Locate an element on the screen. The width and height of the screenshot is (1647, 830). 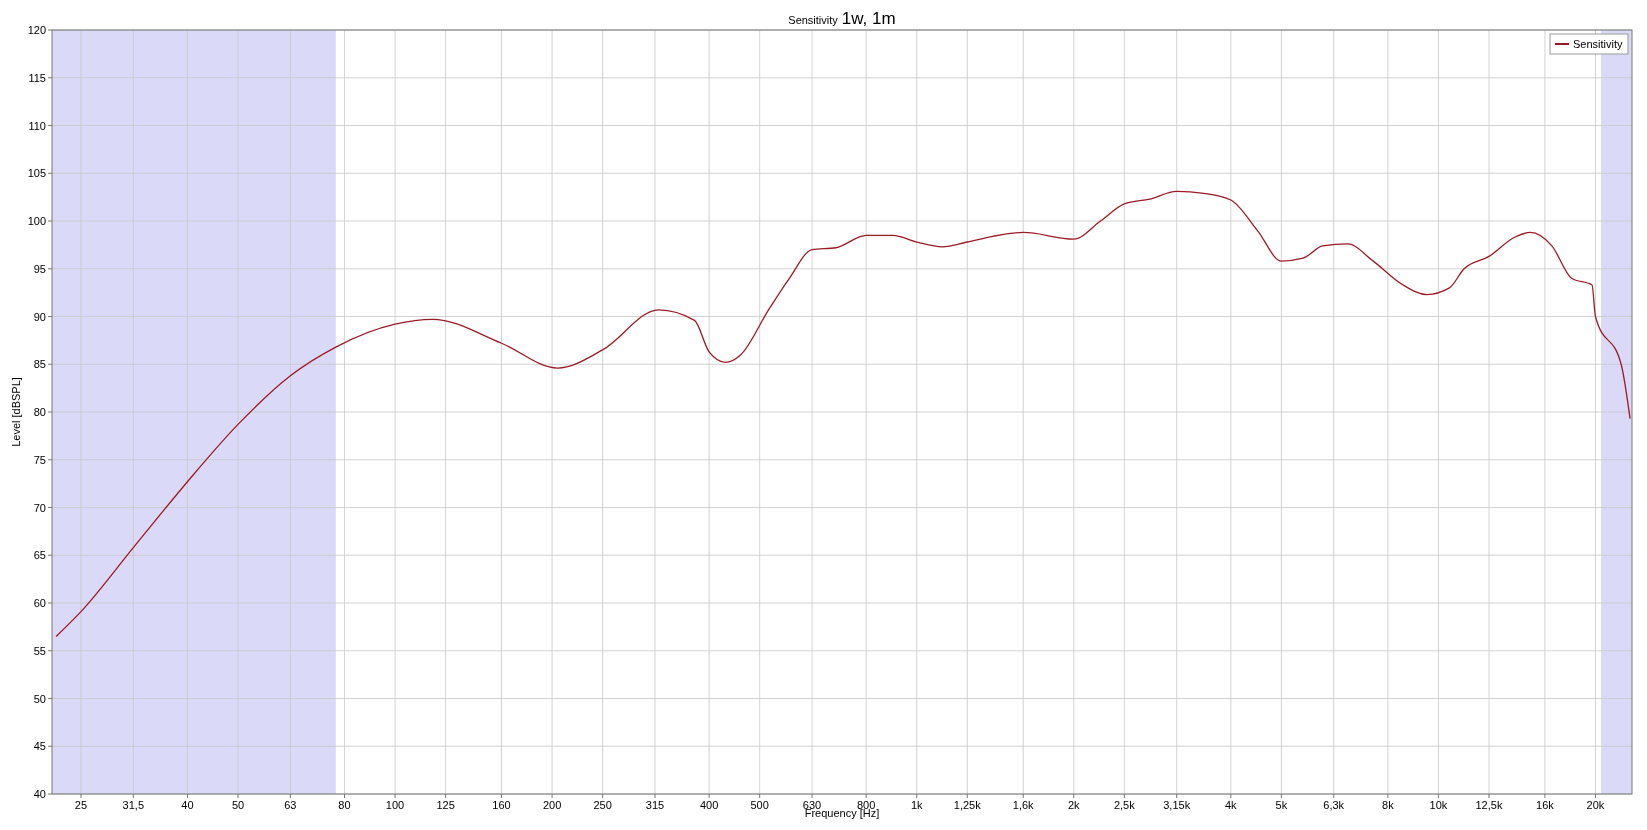
y-tick-label: 90 is located at coordinates (39, 316).